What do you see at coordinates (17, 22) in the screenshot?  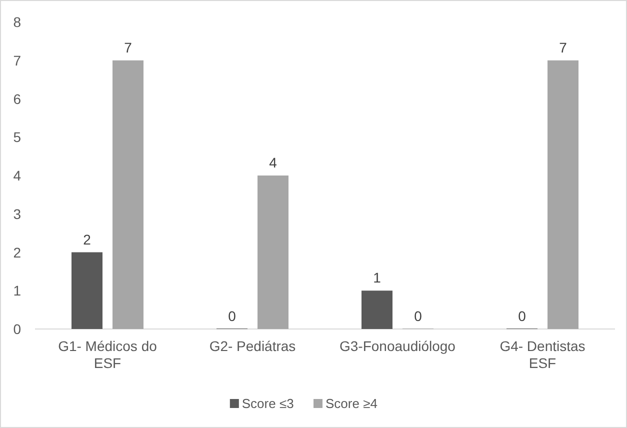 I see `y-tick-label: 8` at bounding box center [17, 22].